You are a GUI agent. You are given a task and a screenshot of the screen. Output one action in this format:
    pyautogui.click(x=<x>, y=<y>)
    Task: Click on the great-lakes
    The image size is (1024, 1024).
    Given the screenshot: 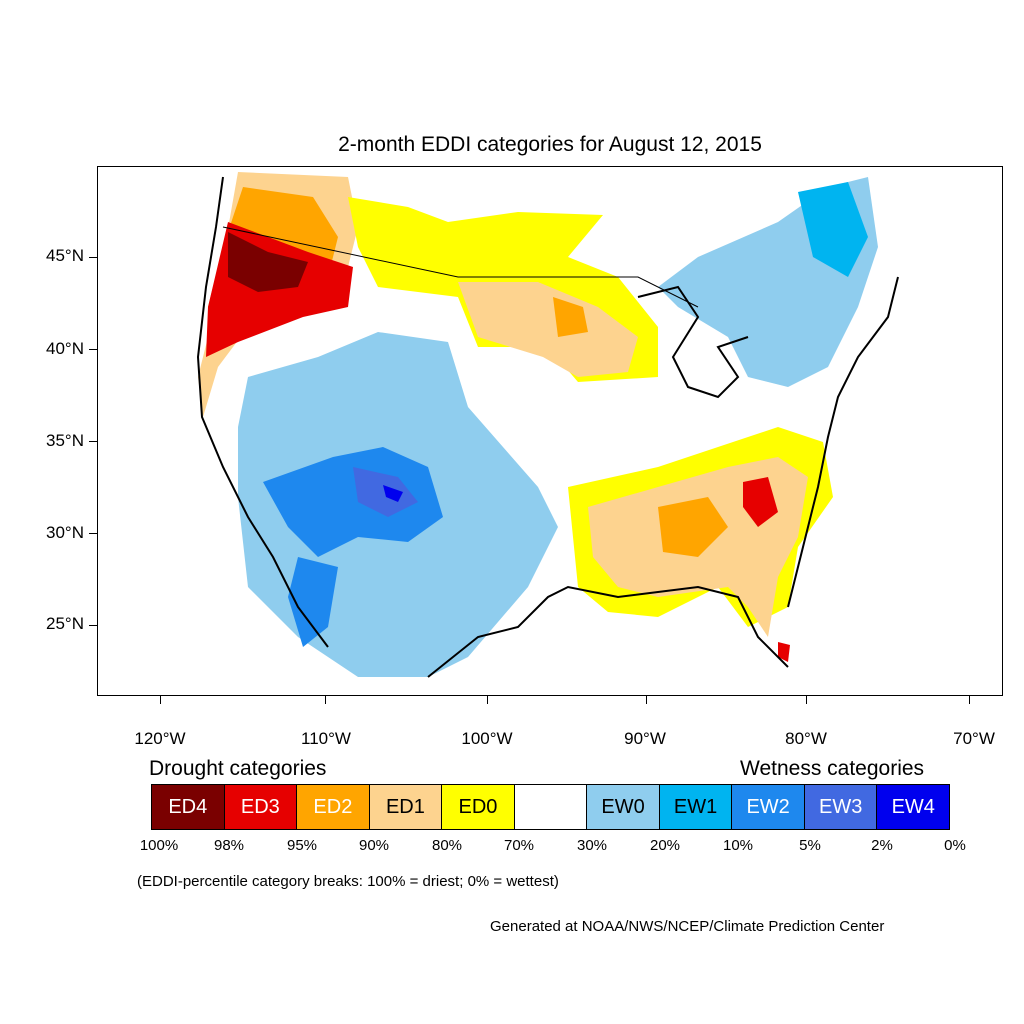 What is the action you would take?
    pyautogui.click(x=693, y=342)
    